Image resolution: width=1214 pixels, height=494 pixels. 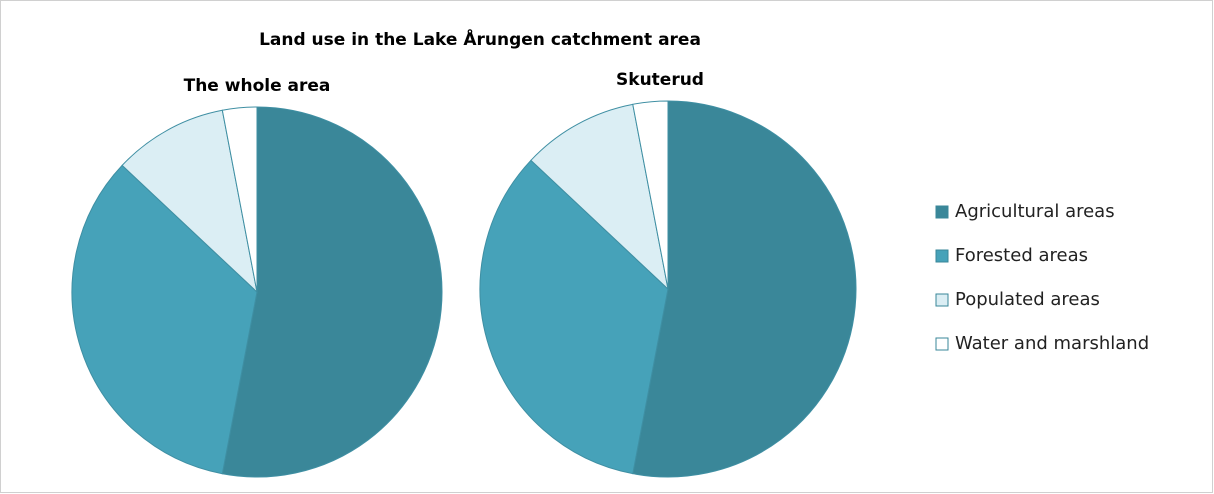 What do you see at coordinates (257, 86) in the screenshot?
I see `pie-title: The whole area` at bounding box center [257, 86].